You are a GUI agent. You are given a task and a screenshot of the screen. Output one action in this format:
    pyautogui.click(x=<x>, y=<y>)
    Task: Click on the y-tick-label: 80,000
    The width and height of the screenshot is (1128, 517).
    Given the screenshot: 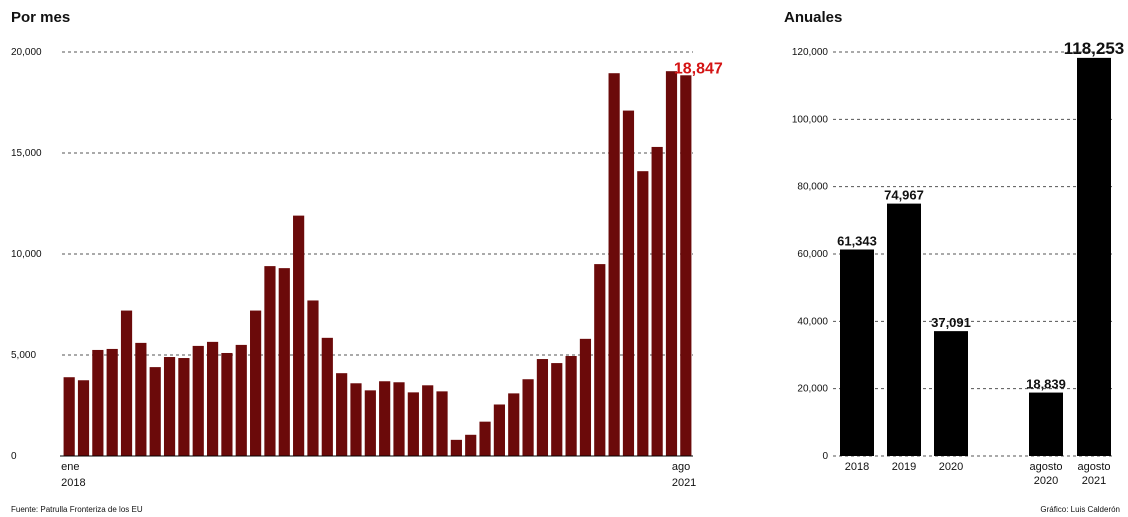 What is the action you would take?
    pyautogui.click(x=812, y=187)
    